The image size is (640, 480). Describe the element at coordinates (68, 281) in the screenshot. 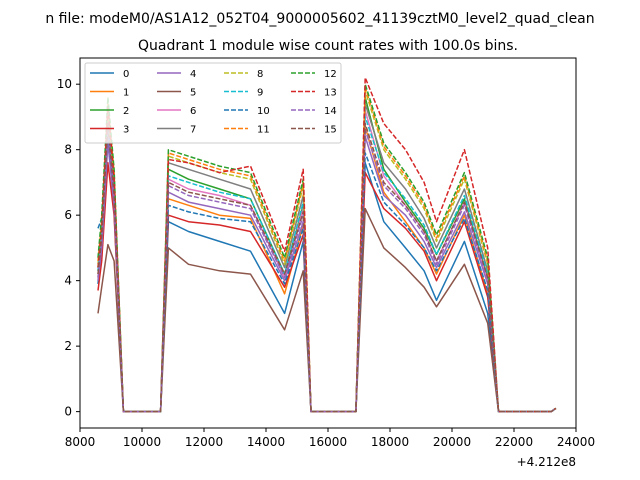

I see `y-tick-label: 4` at that location.